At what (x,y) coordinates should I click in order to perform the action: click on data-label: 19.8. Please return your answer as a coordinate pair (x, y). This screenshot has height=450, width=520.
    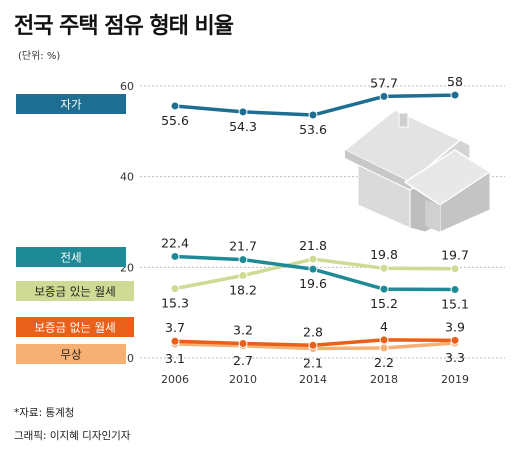
    Looking at the image, I should click on (384, 254).